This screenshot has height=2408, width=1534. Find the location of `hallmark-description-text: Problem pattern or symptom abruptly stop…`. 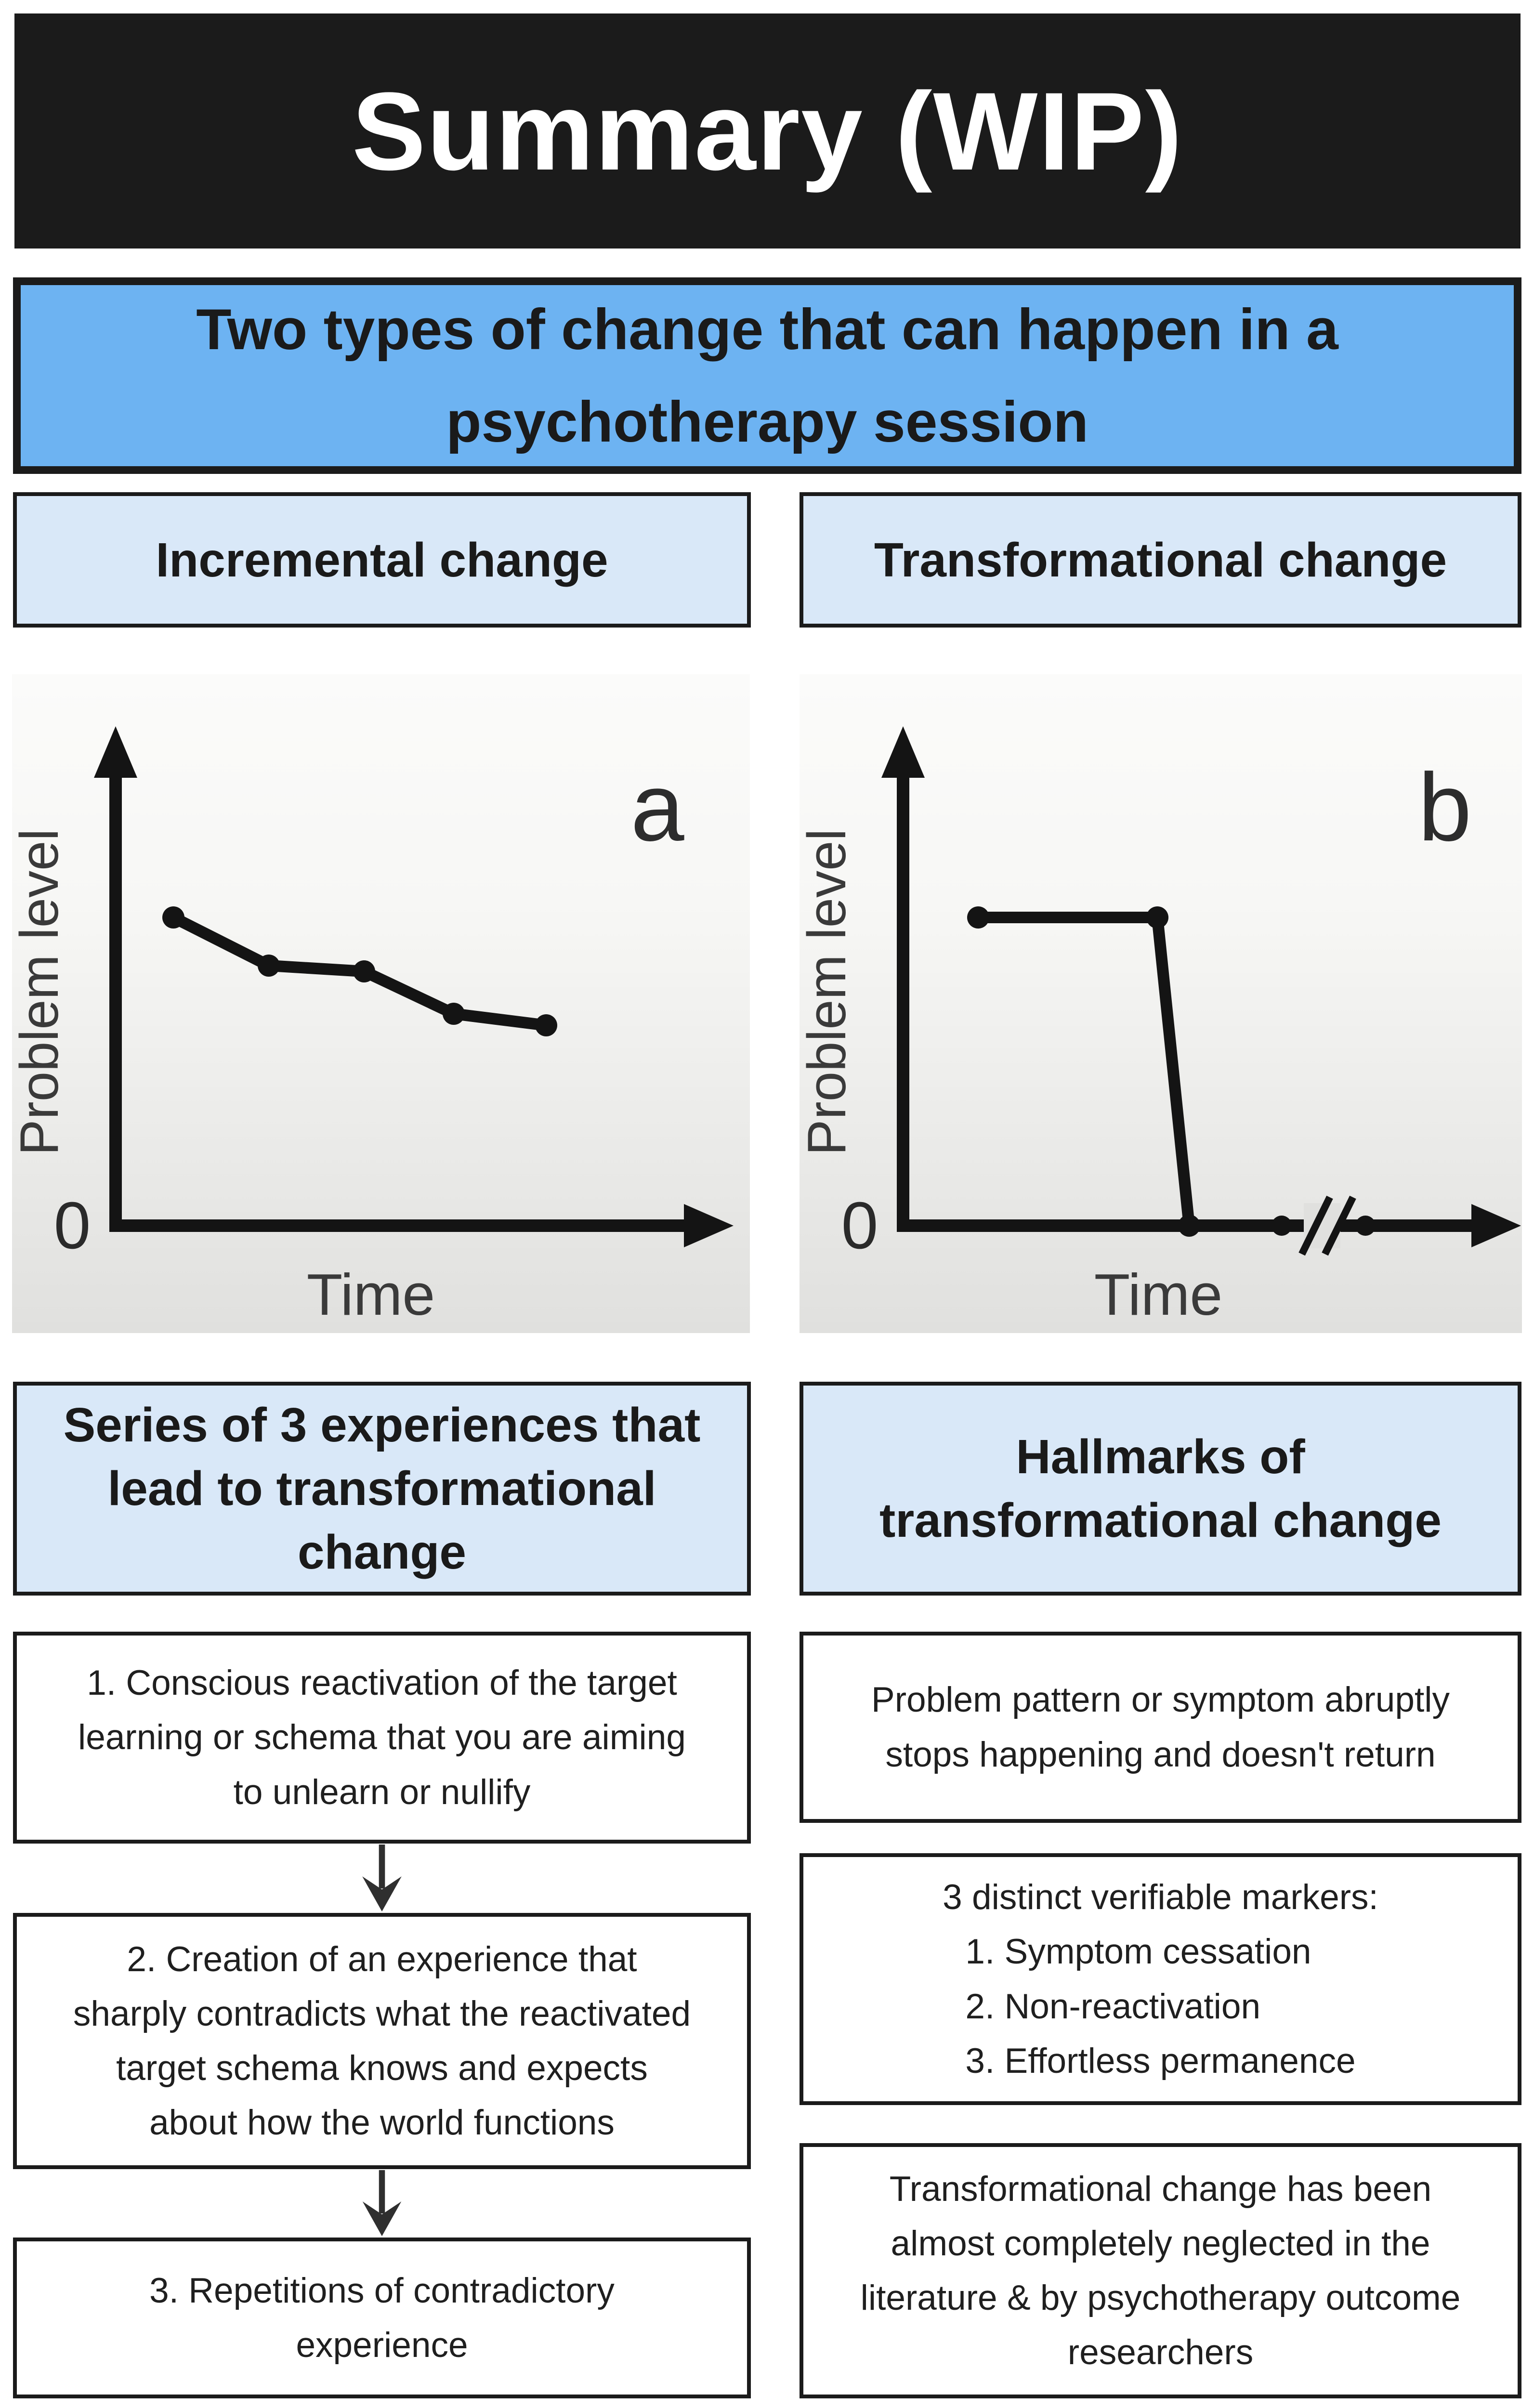

hallmark-description-text: Problem pattern or symptom abruptly stop… is located at coordinates (1160, 1727).